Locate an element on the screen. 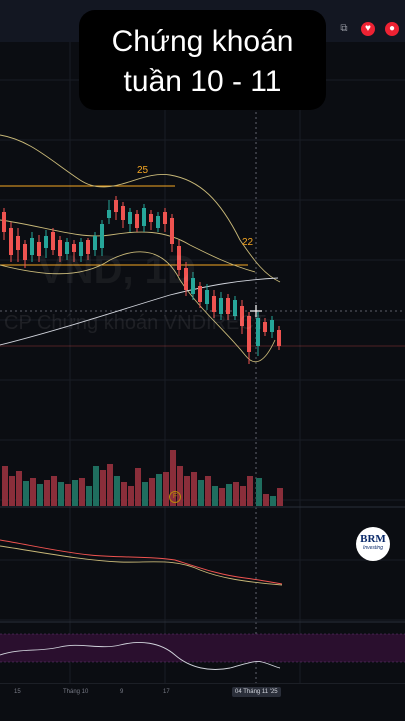  bollinger-upper is located at coordinates (140, 208).